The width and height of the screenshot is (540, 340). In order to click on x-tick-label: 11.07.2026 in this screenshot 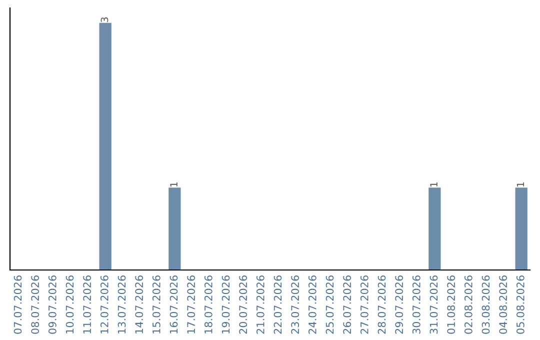, I will do `click(87, 305)`.